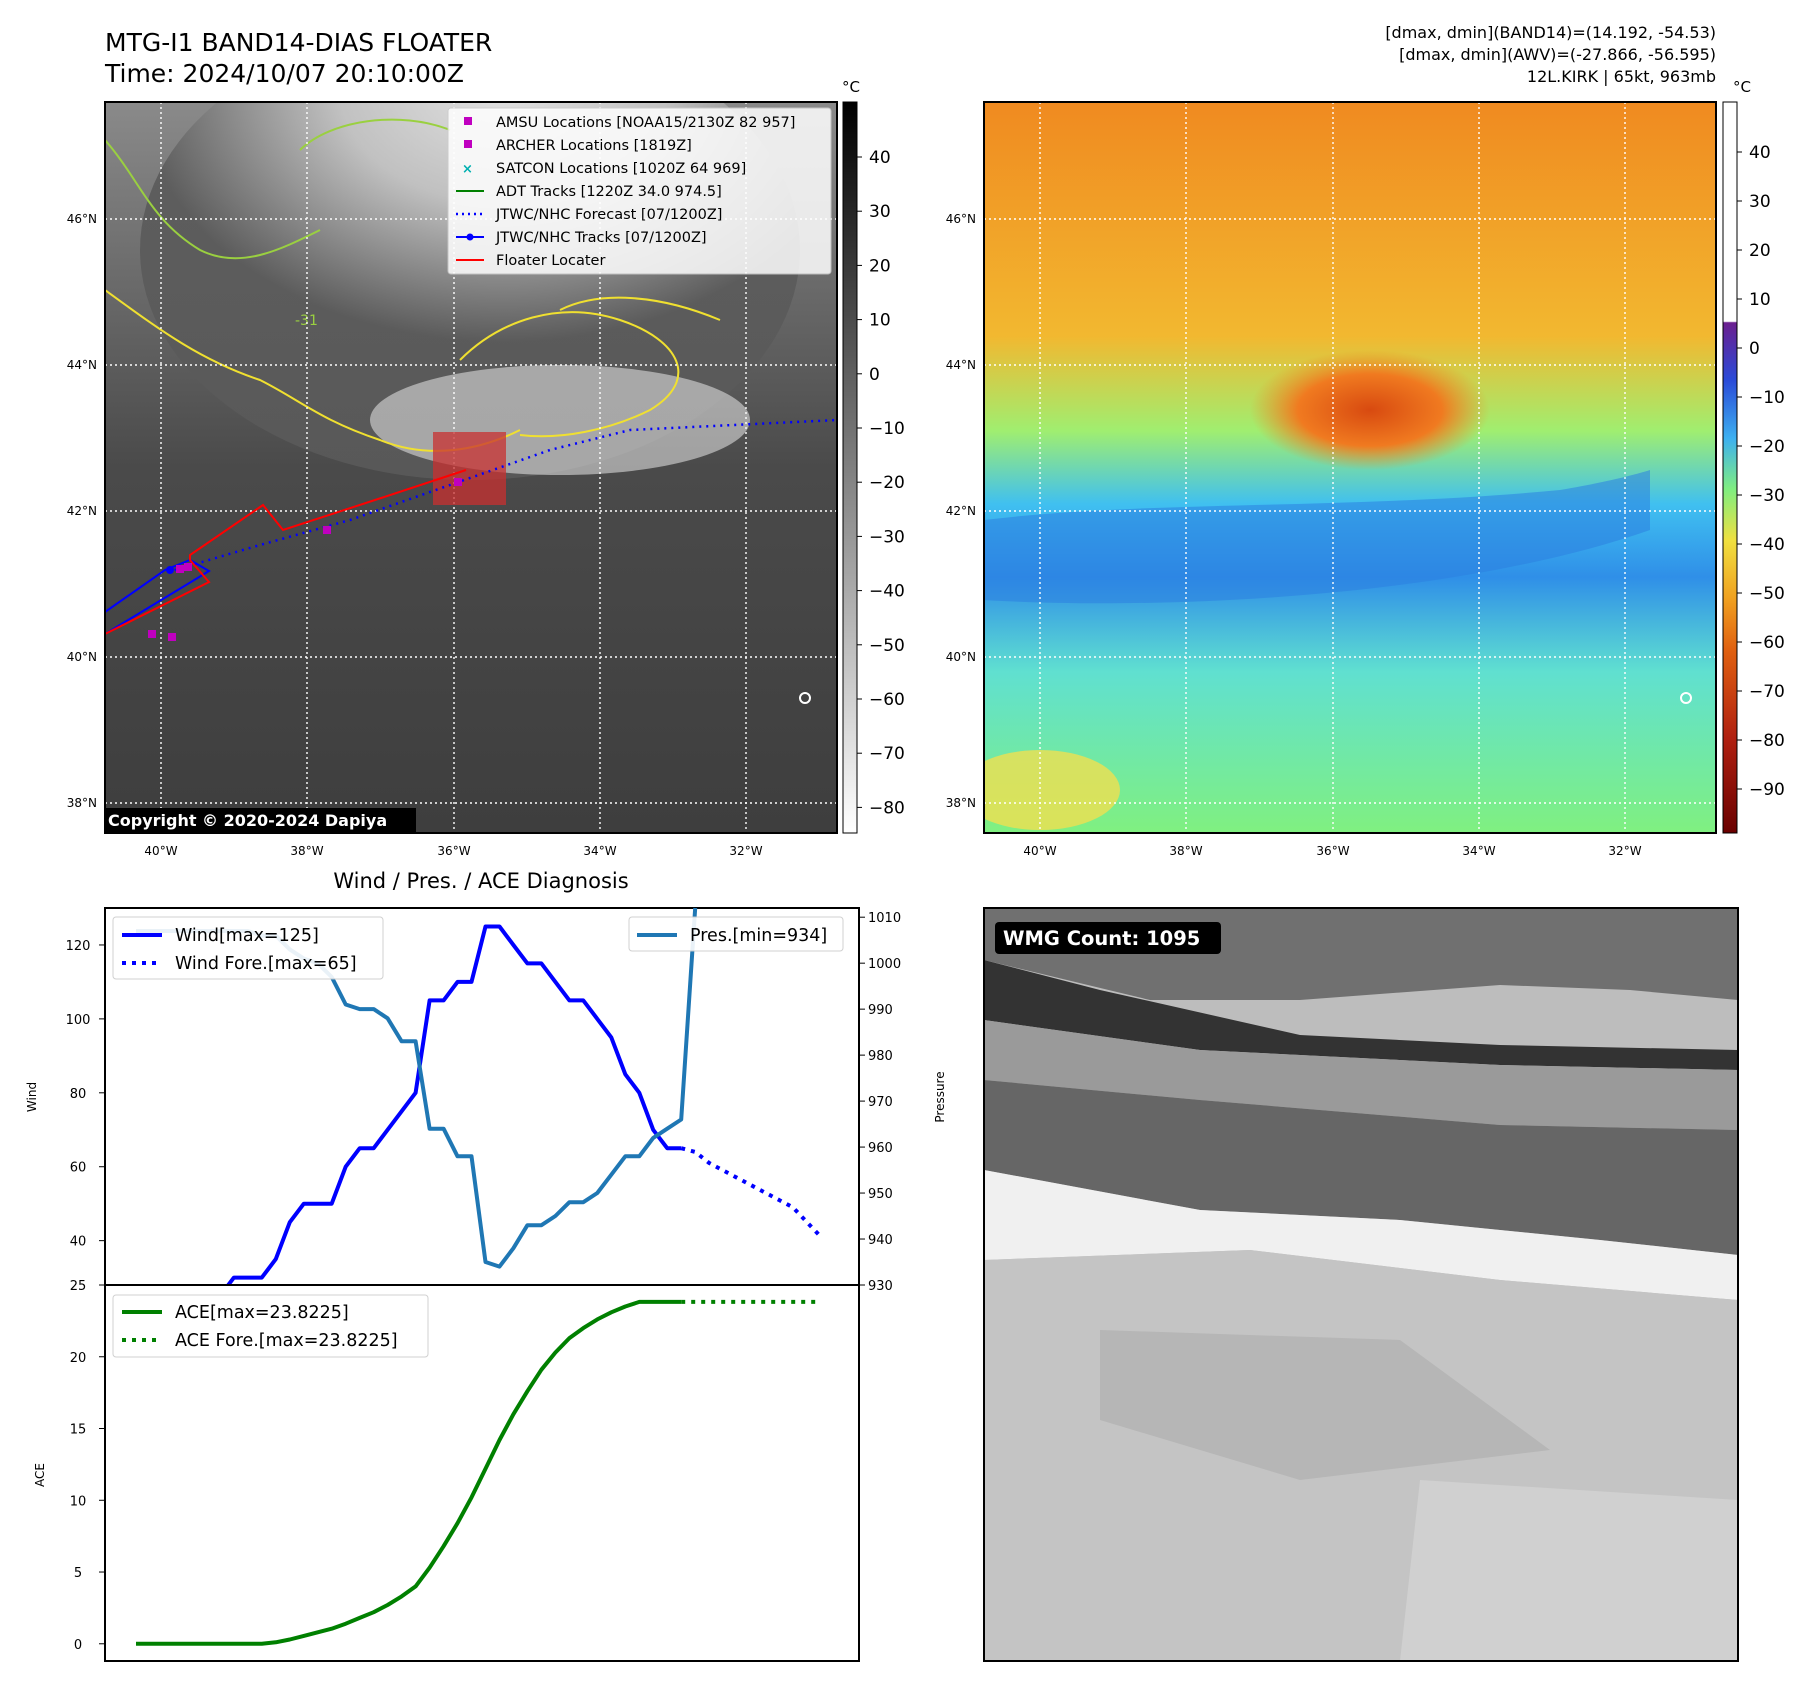  I want to click on title-line1: MTG-I1 BAND14-DIAS FLOATER, so click(298, 42).